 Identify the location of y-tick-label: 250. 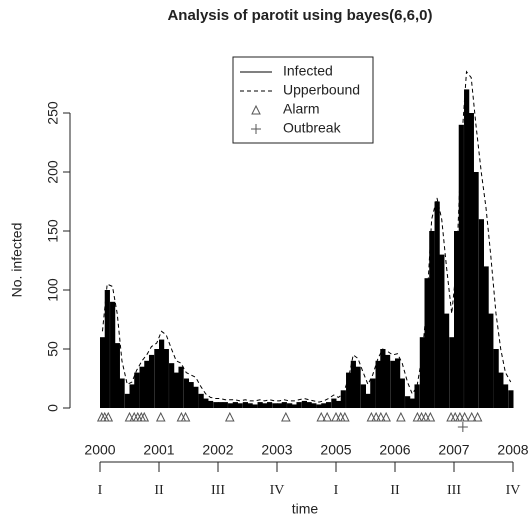
(53, 113).